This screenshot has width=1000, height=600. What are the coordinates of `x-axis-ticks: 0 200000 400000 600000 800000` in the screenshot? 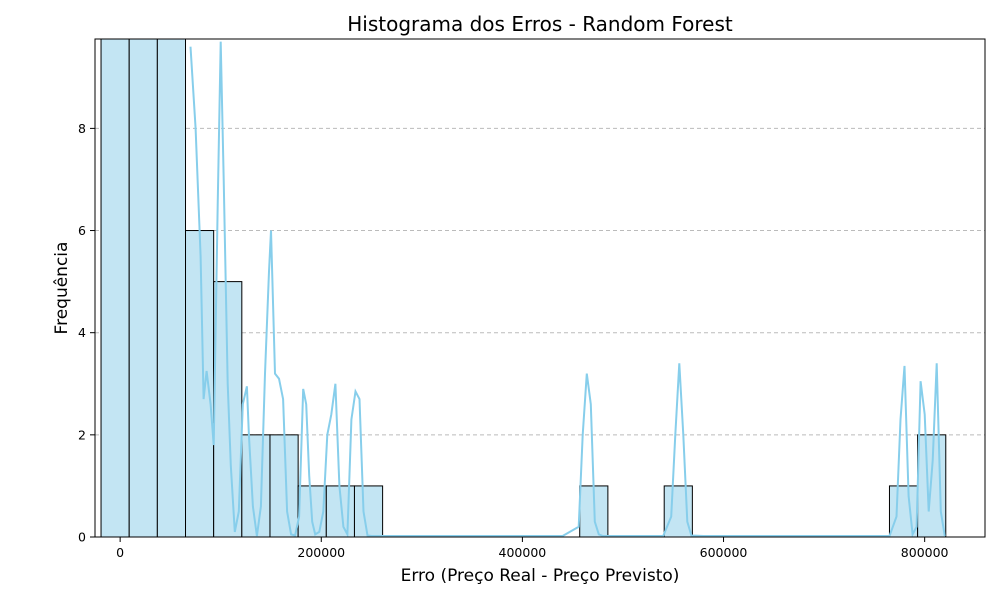 It's located at (532, 548).